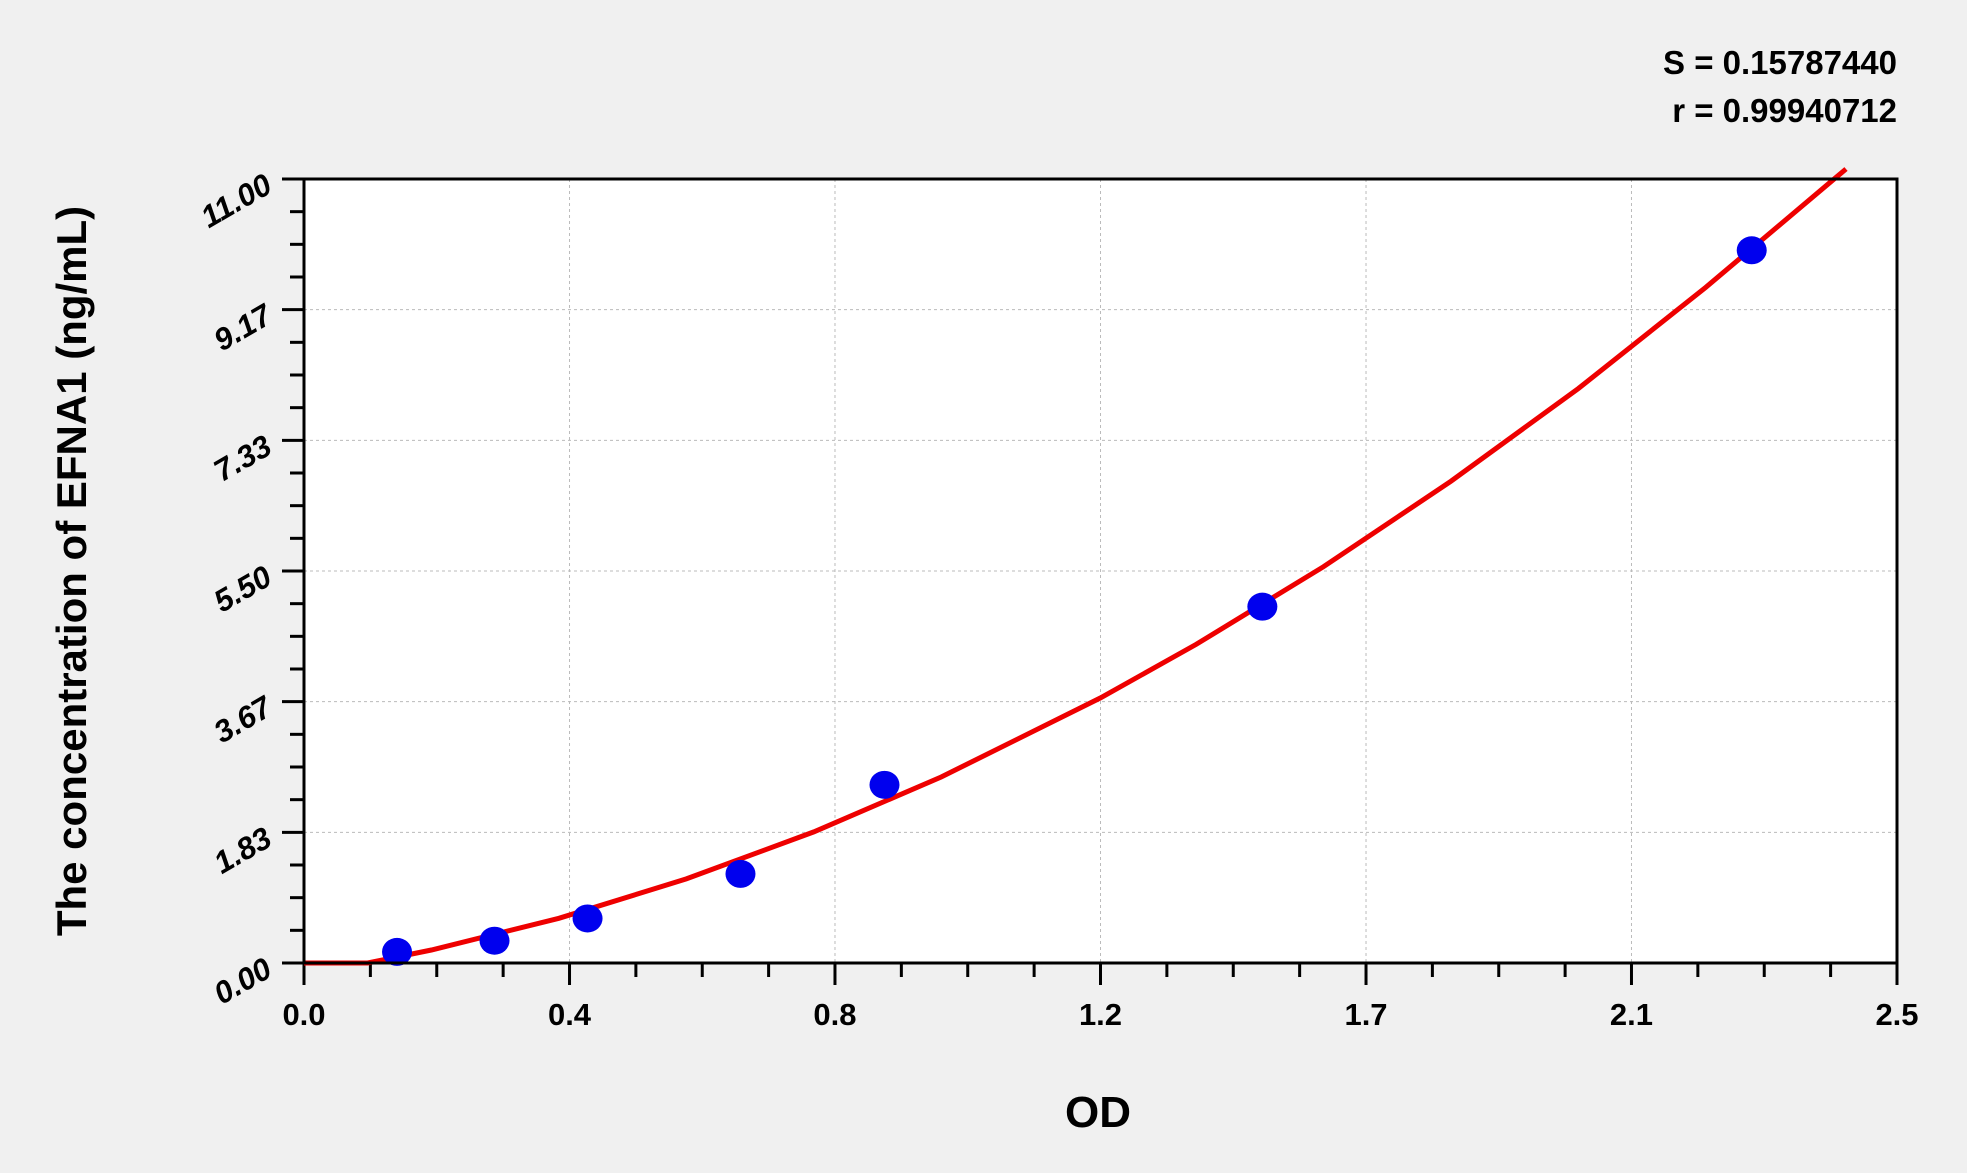  I want to click on y-tick-label: 5.50, so click(243, 589).